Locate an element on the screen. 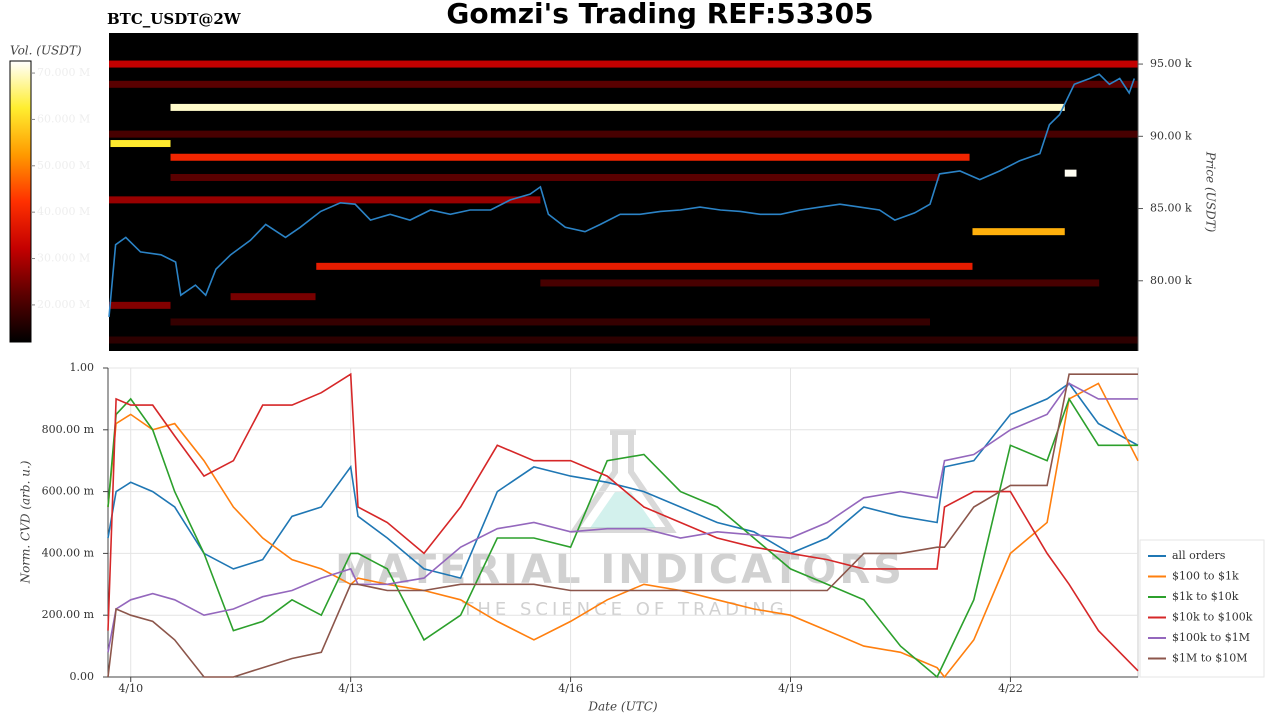 The image size is (1280, 720). y-tick-label: 600.00 m is located at coordinates (68, 491).